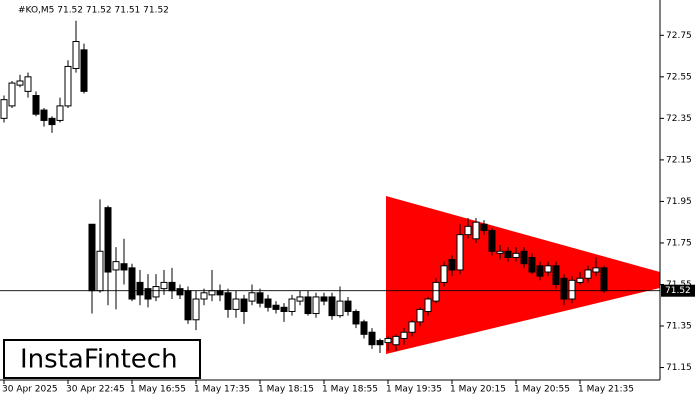 The height and width of the screenshot is (400, 700). Describe the element at coordinates (679, 327) in the screenshot. I see `y-tick-label: 71.35` at that location.